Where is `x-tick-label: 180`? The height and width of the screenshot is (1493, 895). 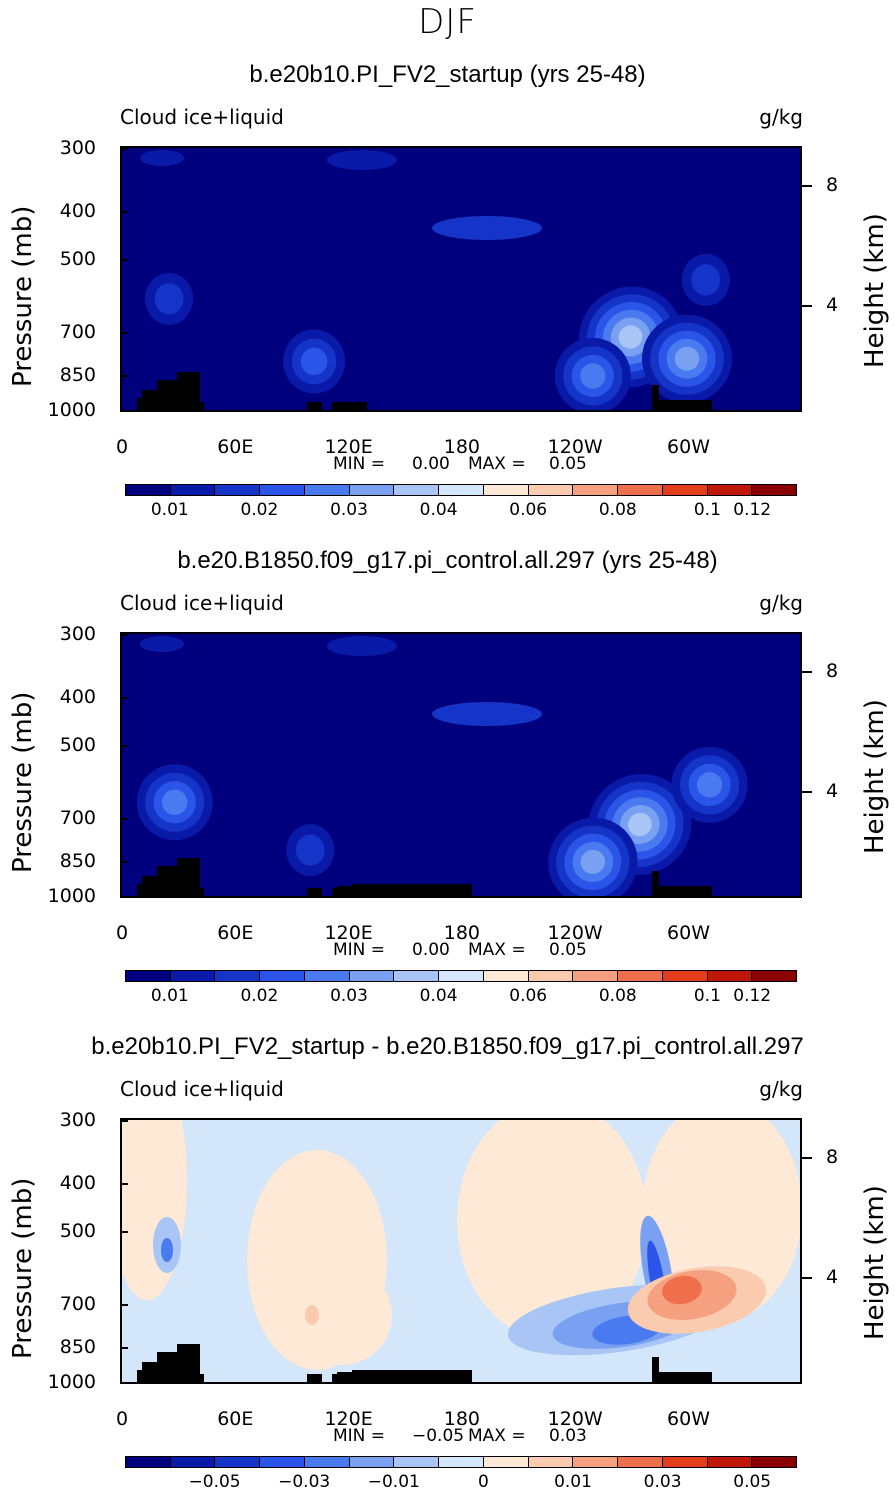 x-tick-label: 180 is located at coordinates (462, 1419).